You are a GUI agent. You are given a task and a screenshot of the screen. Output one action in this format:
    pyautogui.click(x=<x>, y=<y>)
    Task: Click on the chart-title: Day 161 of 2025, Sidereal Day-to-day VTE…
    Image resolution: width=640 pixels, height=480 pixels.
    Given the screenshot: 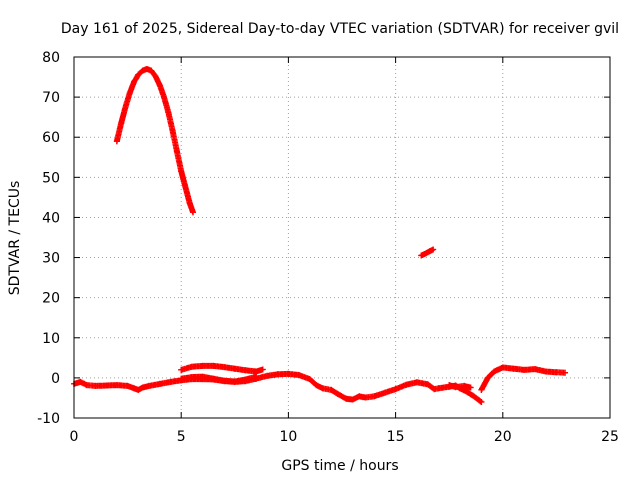 What is the action you would take?
    pyautogui.click(x=340, y=29)
    